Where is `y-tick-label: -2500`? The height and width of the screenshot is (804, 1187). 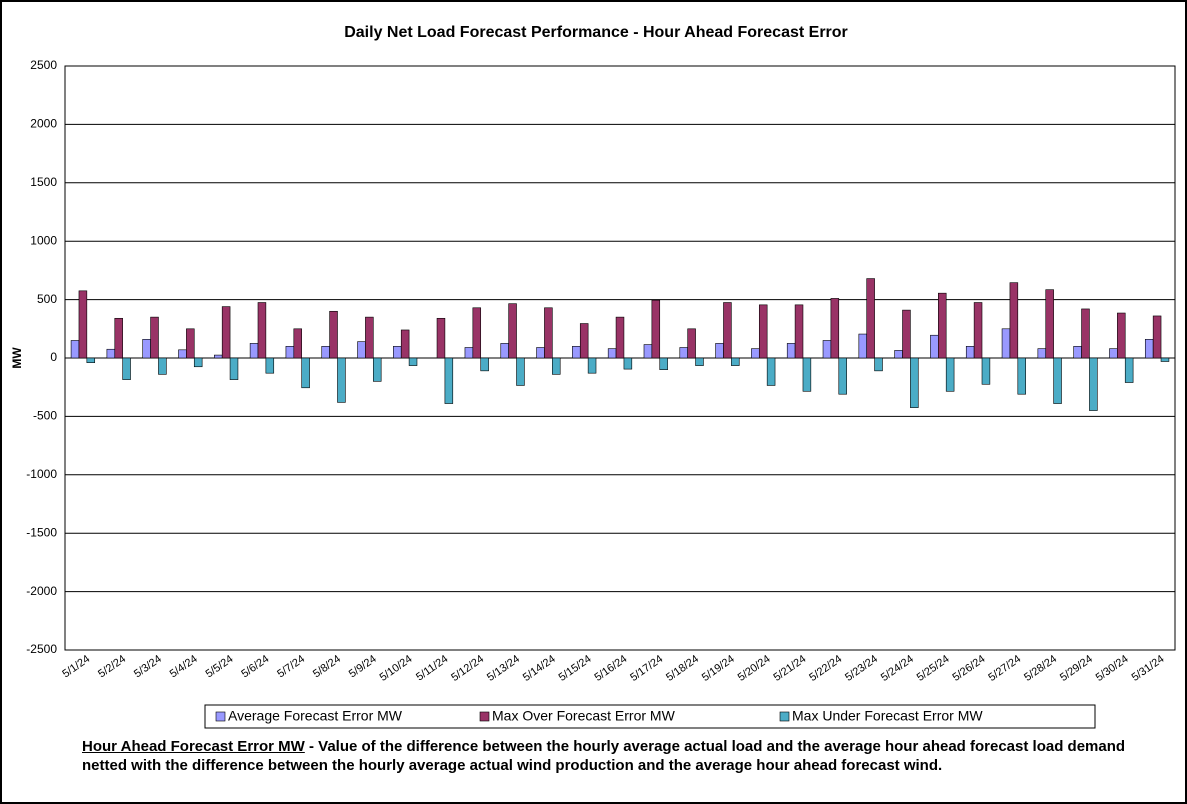
y-tick-label: -2500 is located at coordinates (41, 649).